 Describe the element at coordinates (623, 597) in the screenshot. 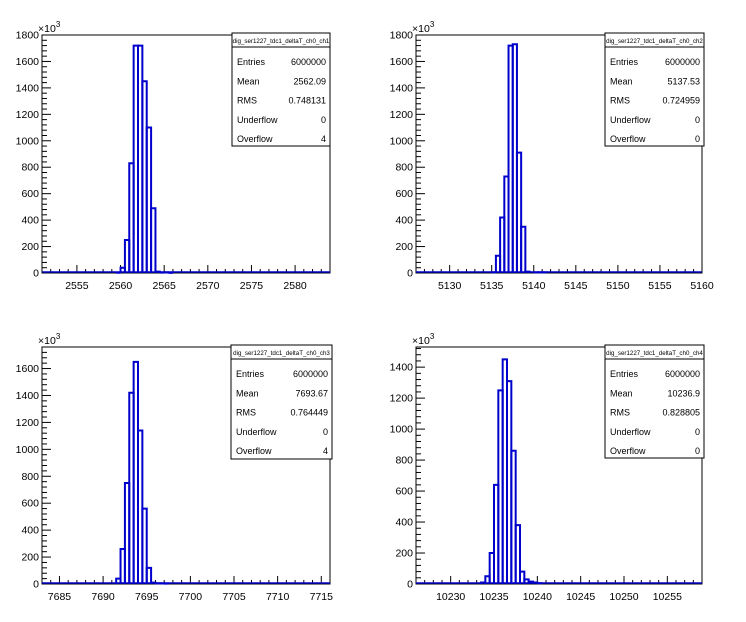

I see `x-tick-label: 10250` at that location.